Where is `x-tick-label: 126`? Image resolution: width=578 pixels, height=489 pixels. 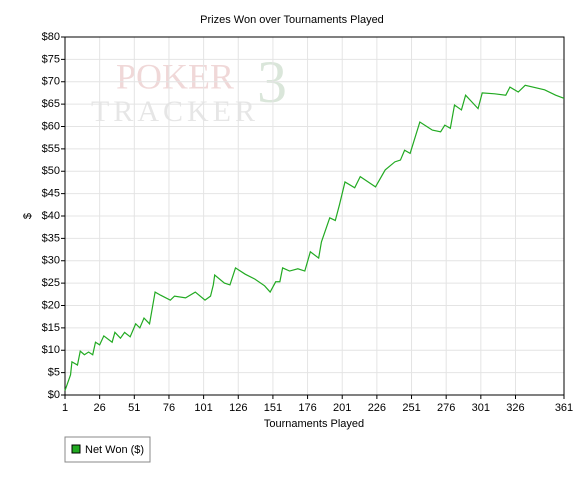
x-tick-label: 126 is located at coordinates (238, 408).